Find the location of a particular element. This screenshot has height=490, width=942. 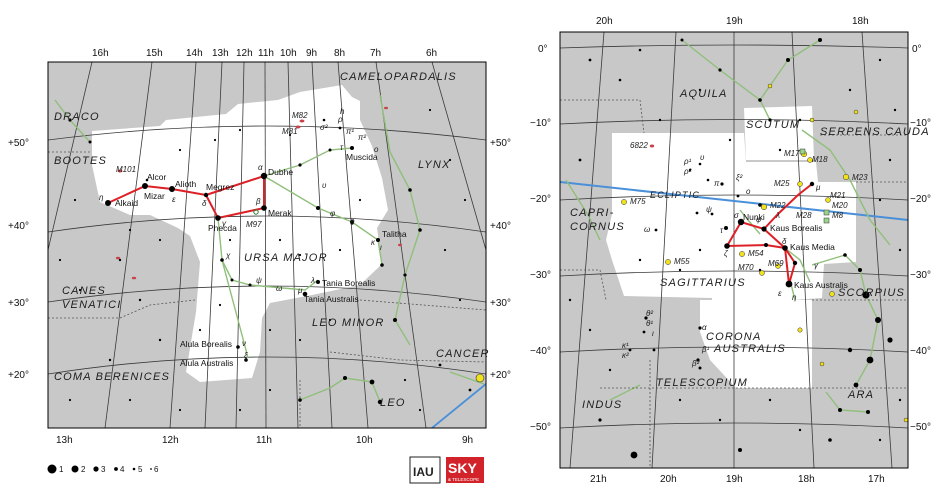

dec-left-20: +20° is located at coordinates (18, 375).